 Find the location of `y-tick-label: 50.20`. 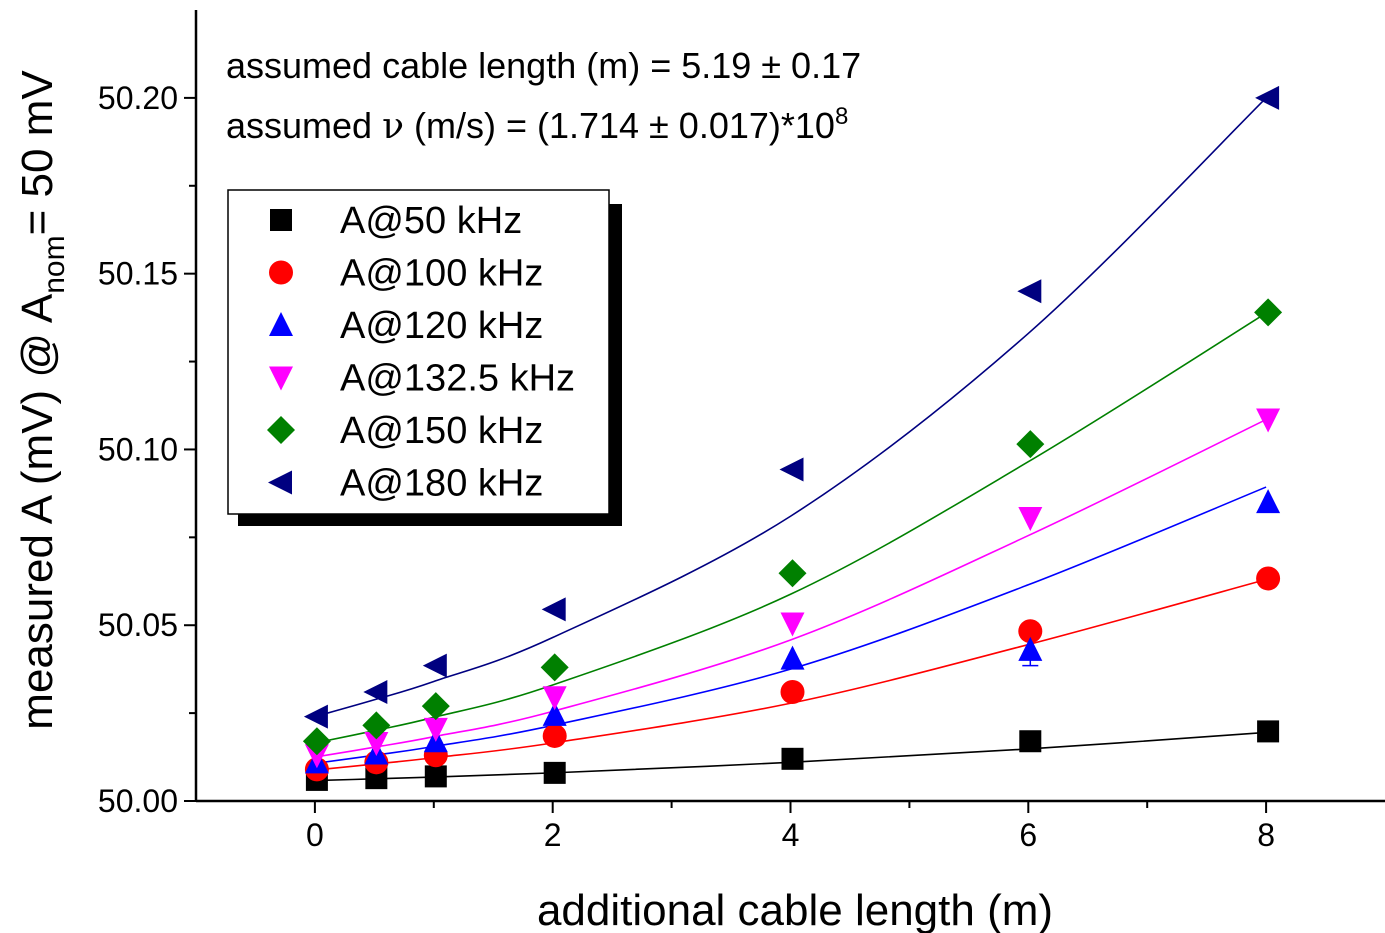

y-tick-label: 50.20 is located at coordinates (138, 98).